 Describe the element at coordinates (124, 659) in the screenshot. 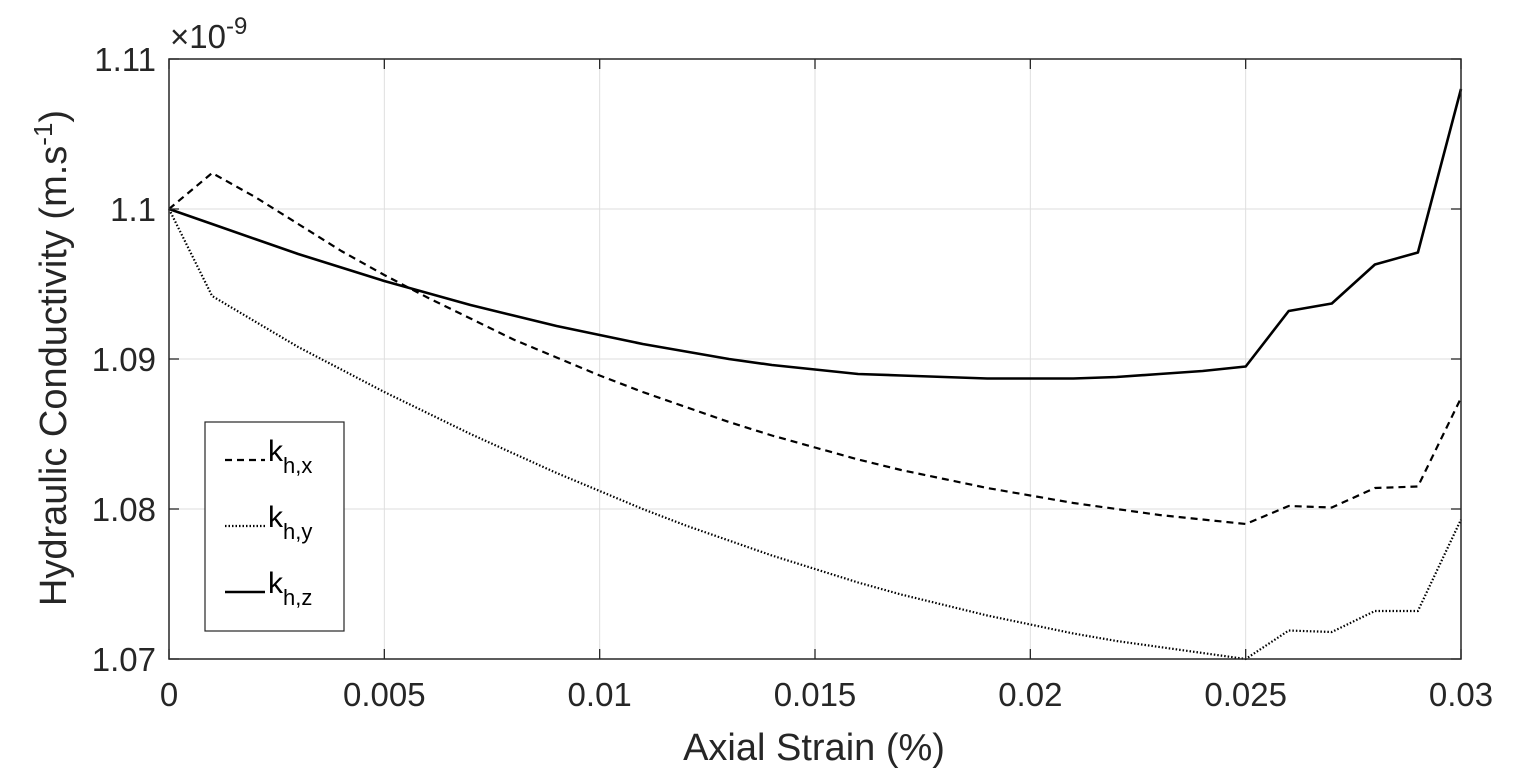

I see `y-tick-label: 1.07` at that location.